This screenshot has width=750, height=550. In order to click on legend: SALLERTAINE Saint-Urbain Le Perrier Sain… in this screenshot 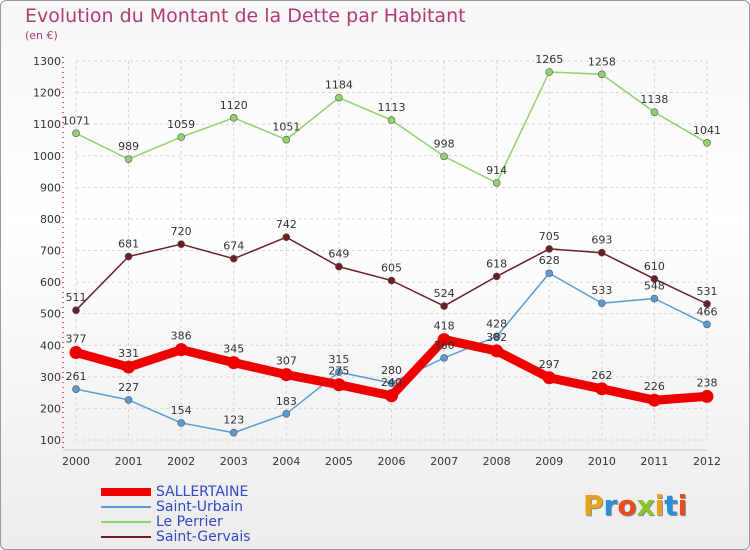, I will do `click(201, 514)`.